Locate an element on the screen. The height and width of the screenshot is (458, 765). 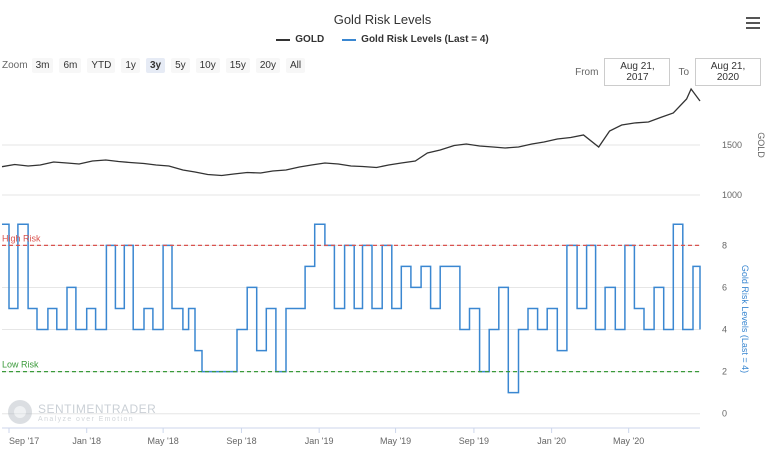
zoom-label: Zoom is located at coordinates (15, 65).